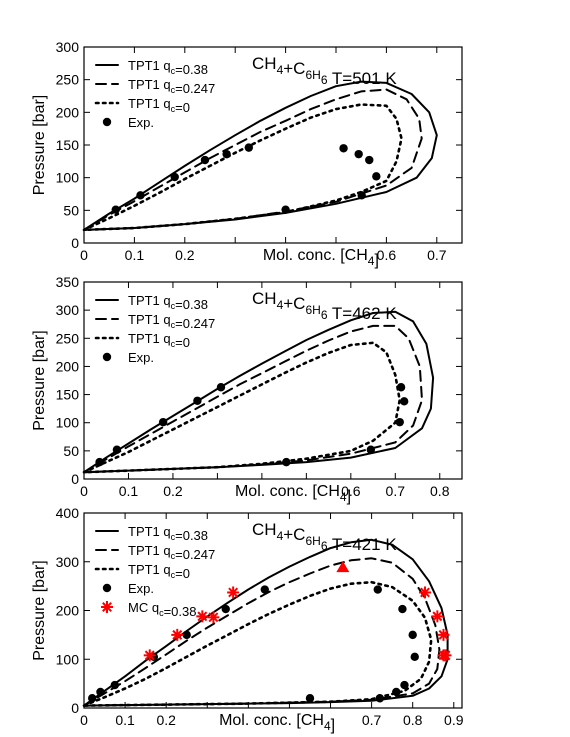 The height and width of the screenshot is (737, 570). What do you see at coordinates (68, 145) in the screenshot?
I see `y-tick-label: 150` at bounding box center [68, 145].